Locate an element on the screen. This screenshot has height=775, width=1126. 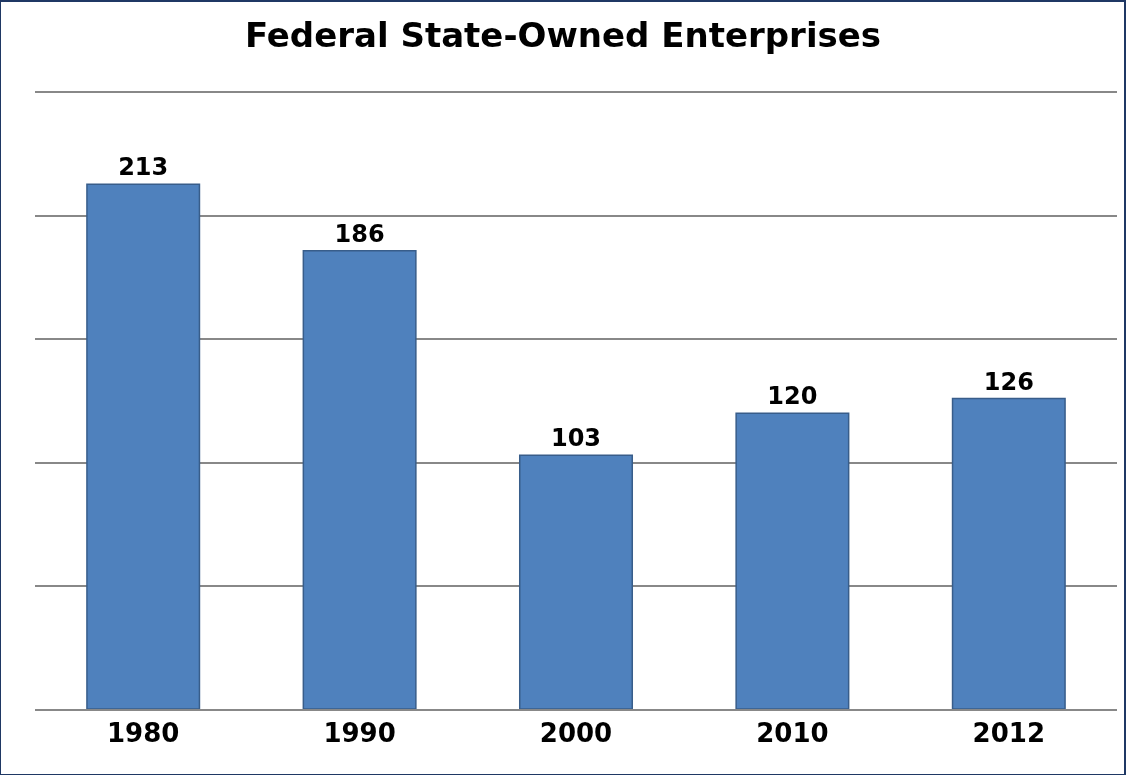
x-tick-label: 1990 is located at coordinates (359, 732).